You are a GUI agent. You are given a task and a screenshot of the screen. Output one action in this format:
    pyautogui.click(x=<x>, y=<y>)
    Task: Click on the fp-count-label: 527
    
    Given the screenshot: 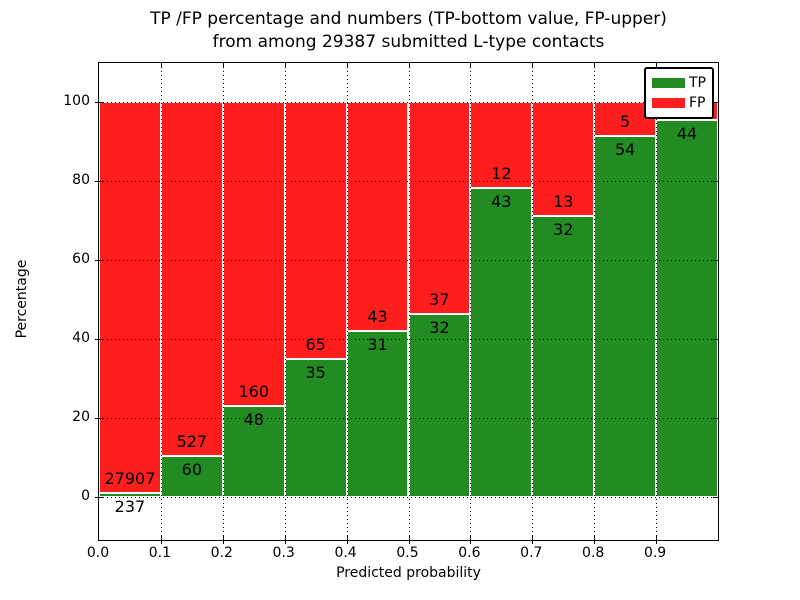 What is the action you would take?
    pyautogui.click(x=192, y=442)
    